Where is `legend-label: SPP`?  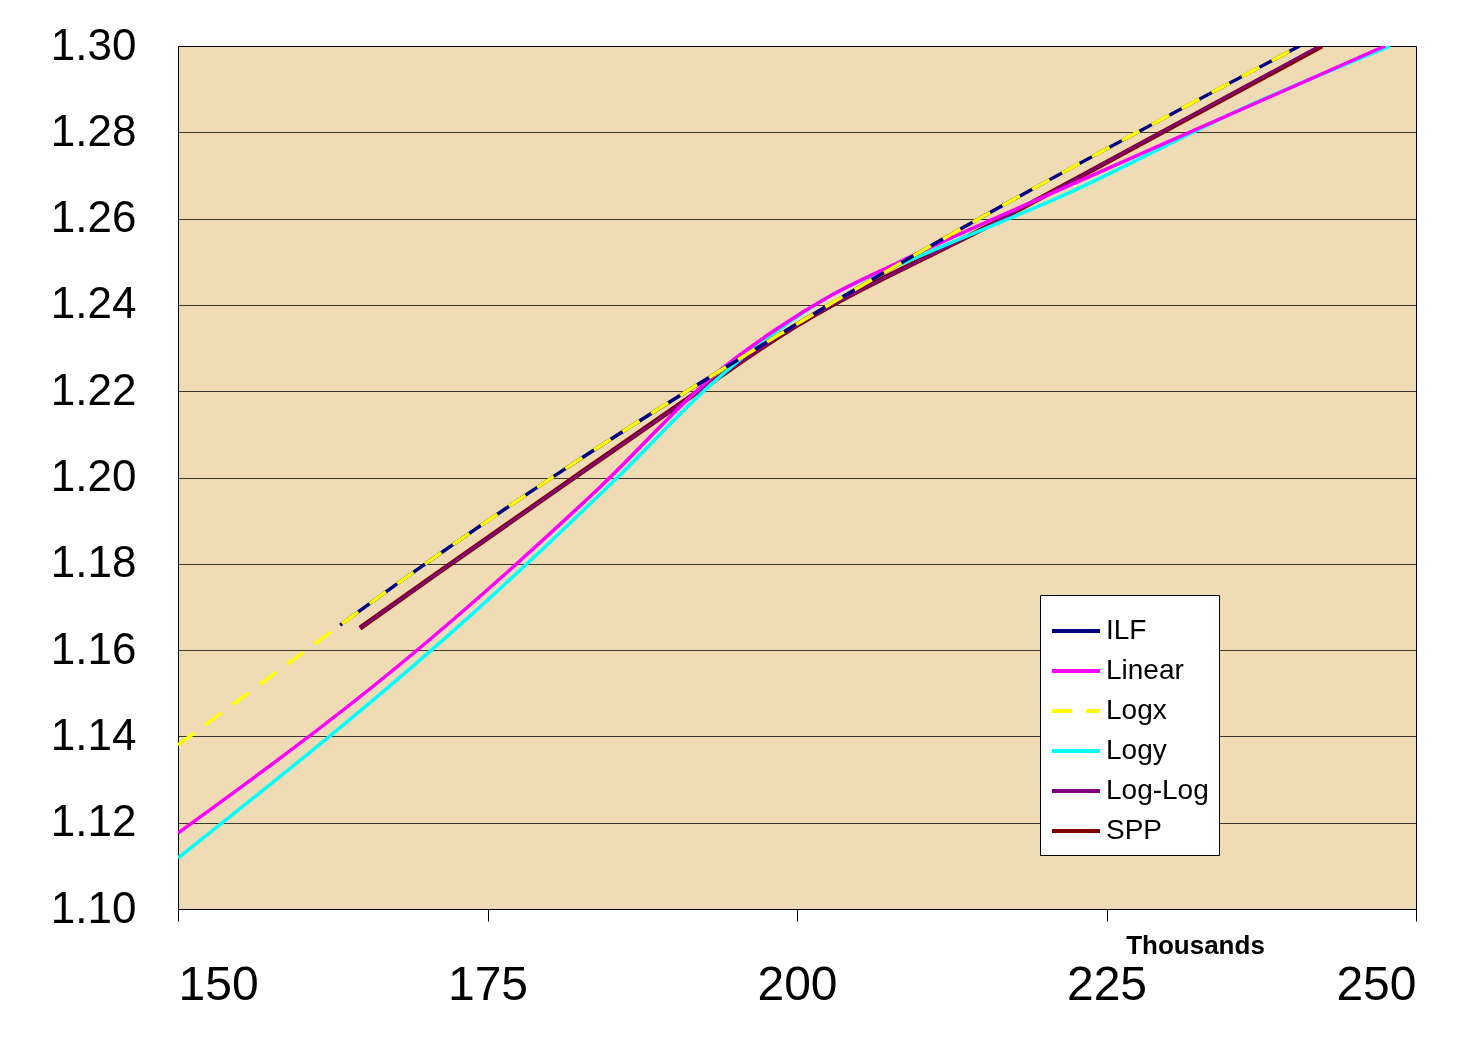
legend-label: SPP is located at coordinates (1134, 829).